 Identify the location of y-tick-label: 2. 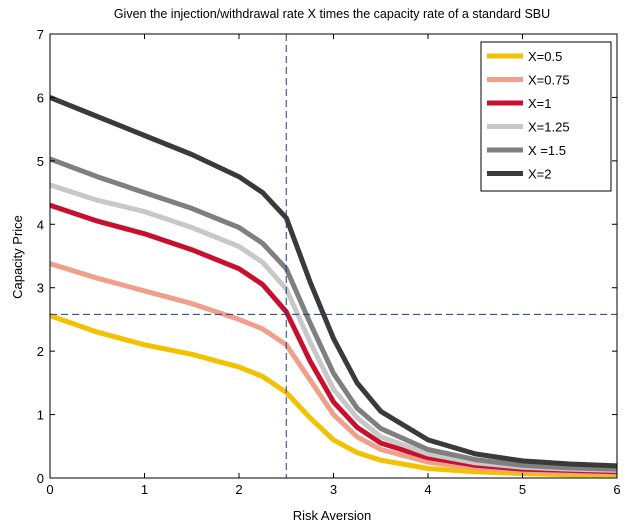
(40, 351).